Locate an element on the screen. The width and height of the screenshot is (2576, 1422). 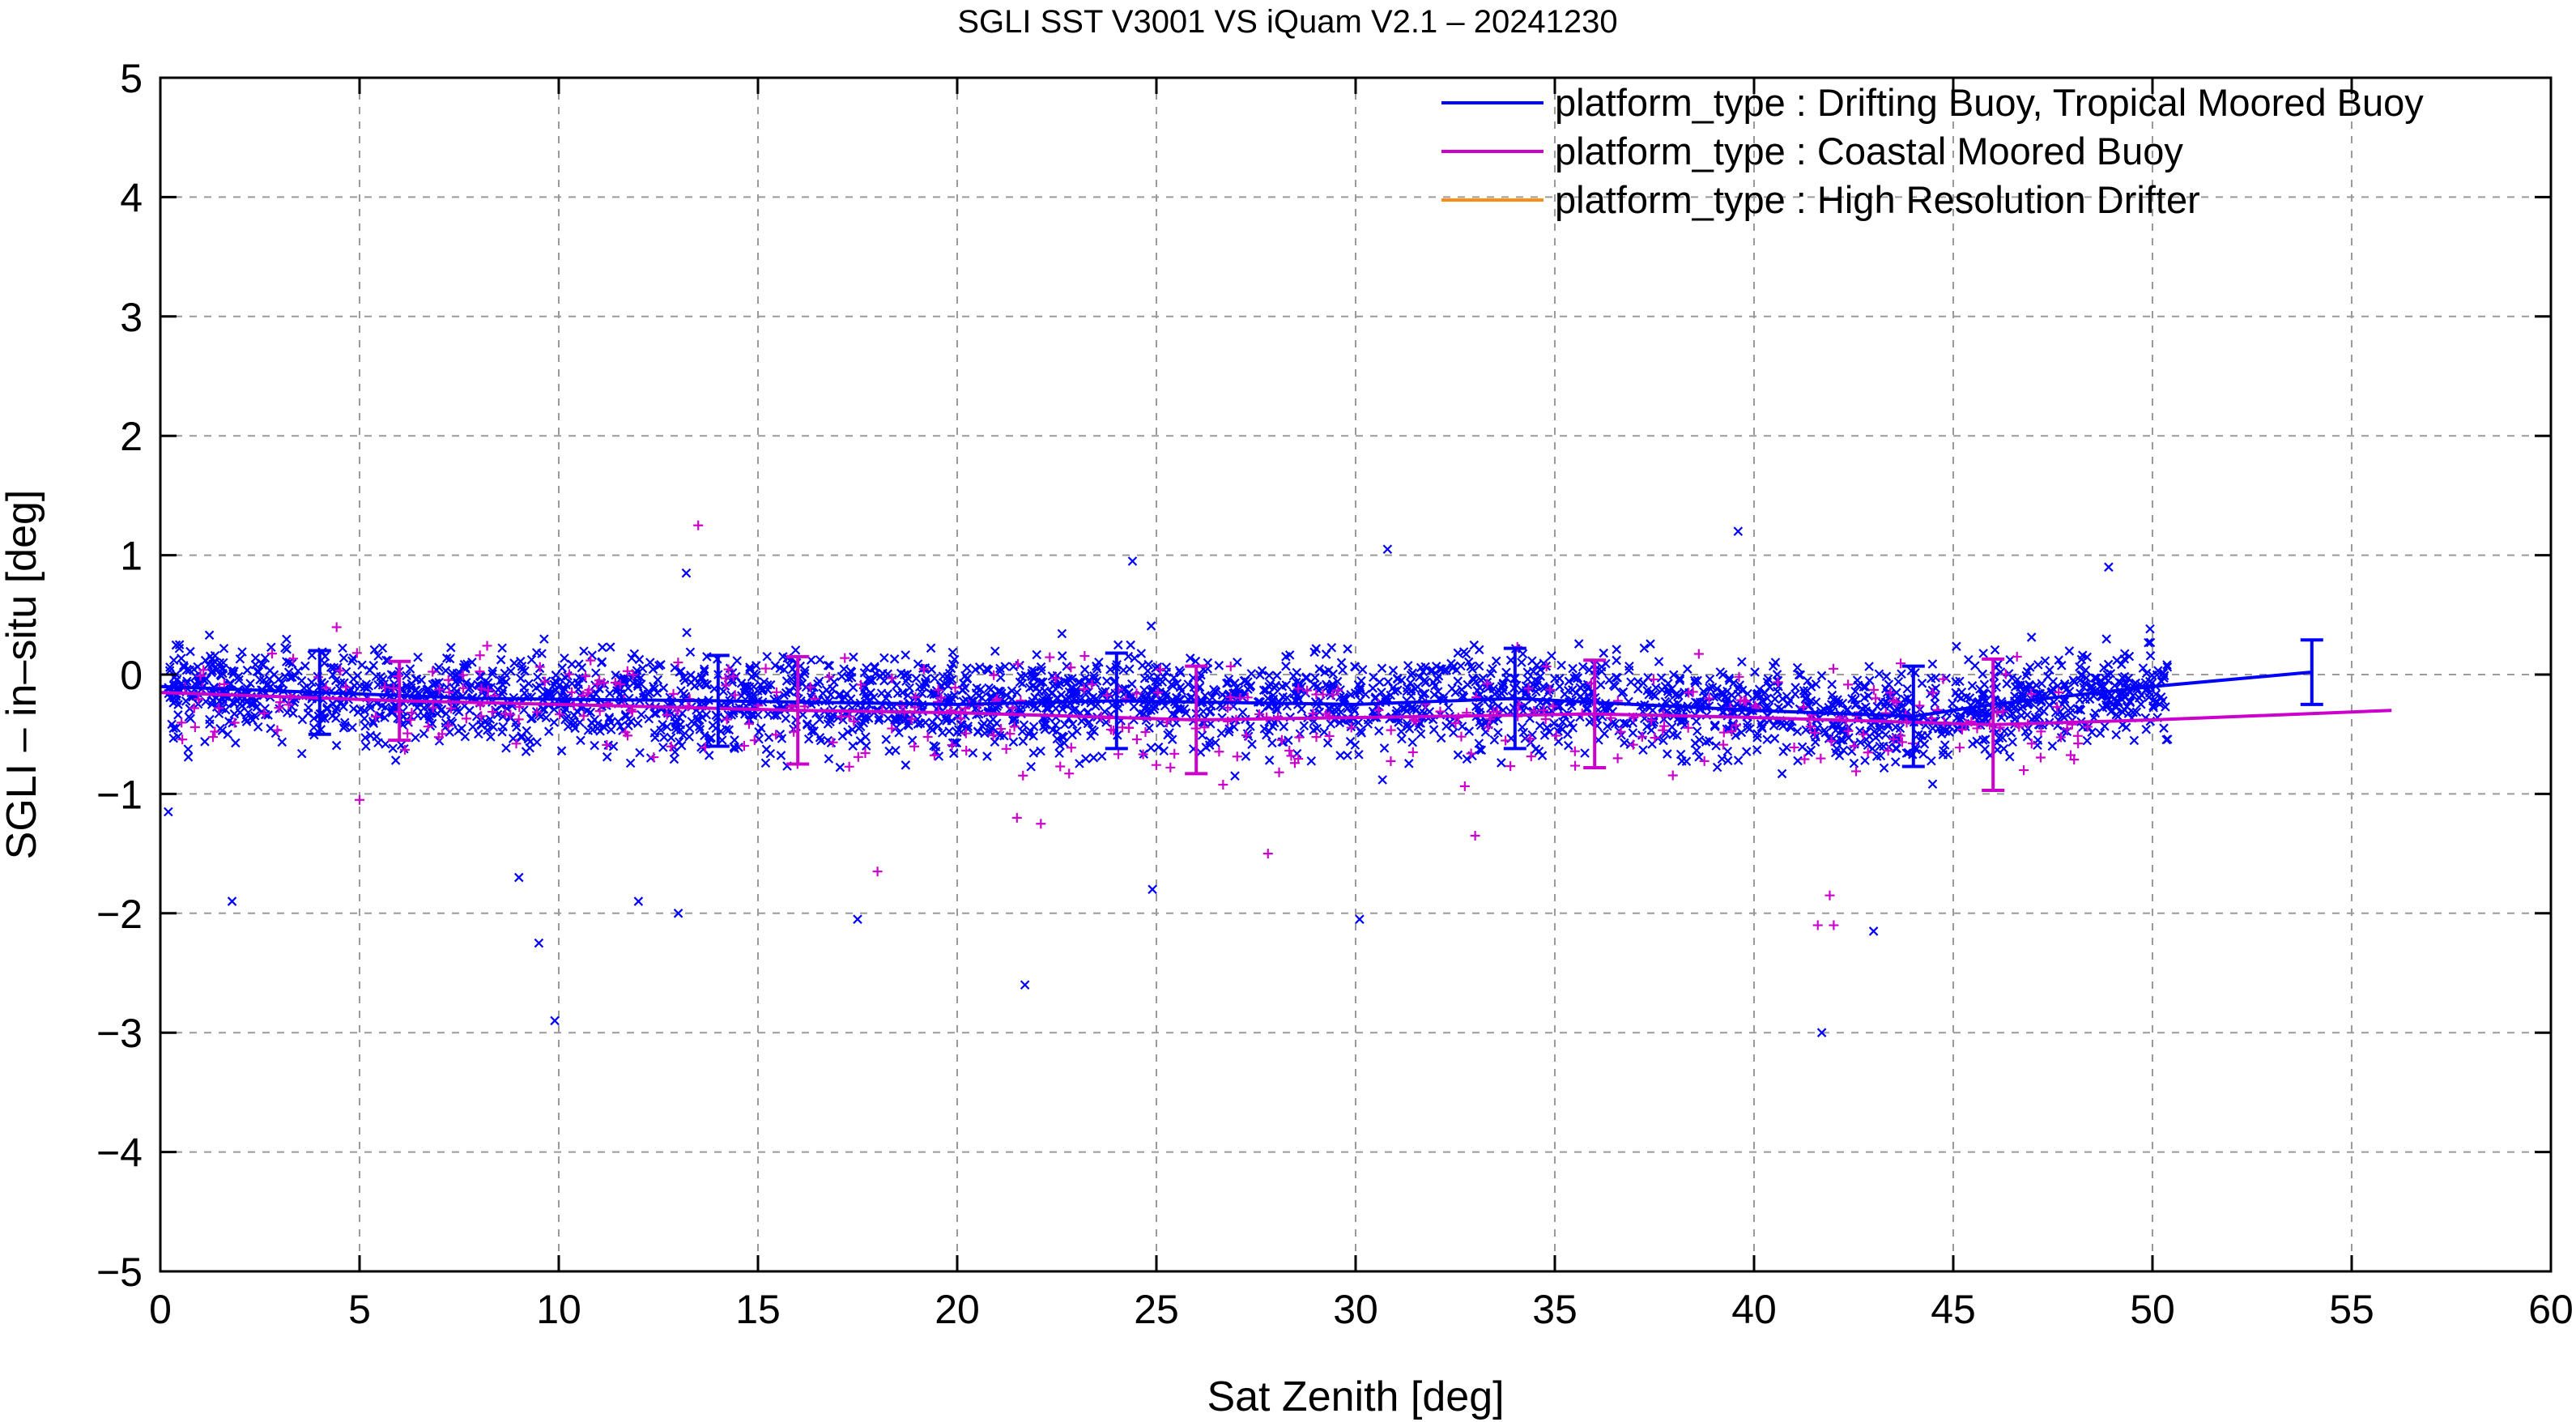
chart-title: SGLI SST V3001 VS iQuam V2.1 – 20241230 is located at coordinates (1287, 22).